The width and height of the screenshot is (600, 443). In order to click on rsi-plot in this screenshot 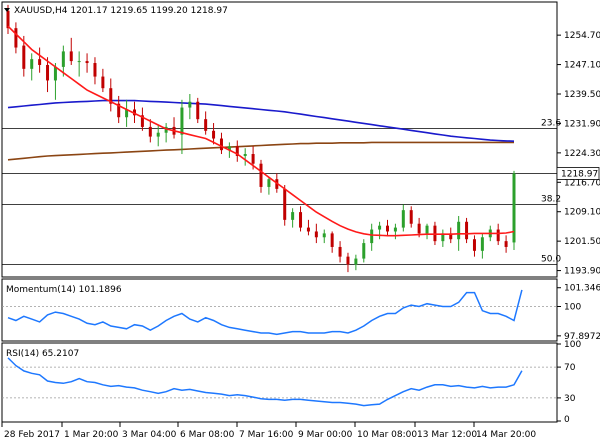, I will do `click(279, 382)`.